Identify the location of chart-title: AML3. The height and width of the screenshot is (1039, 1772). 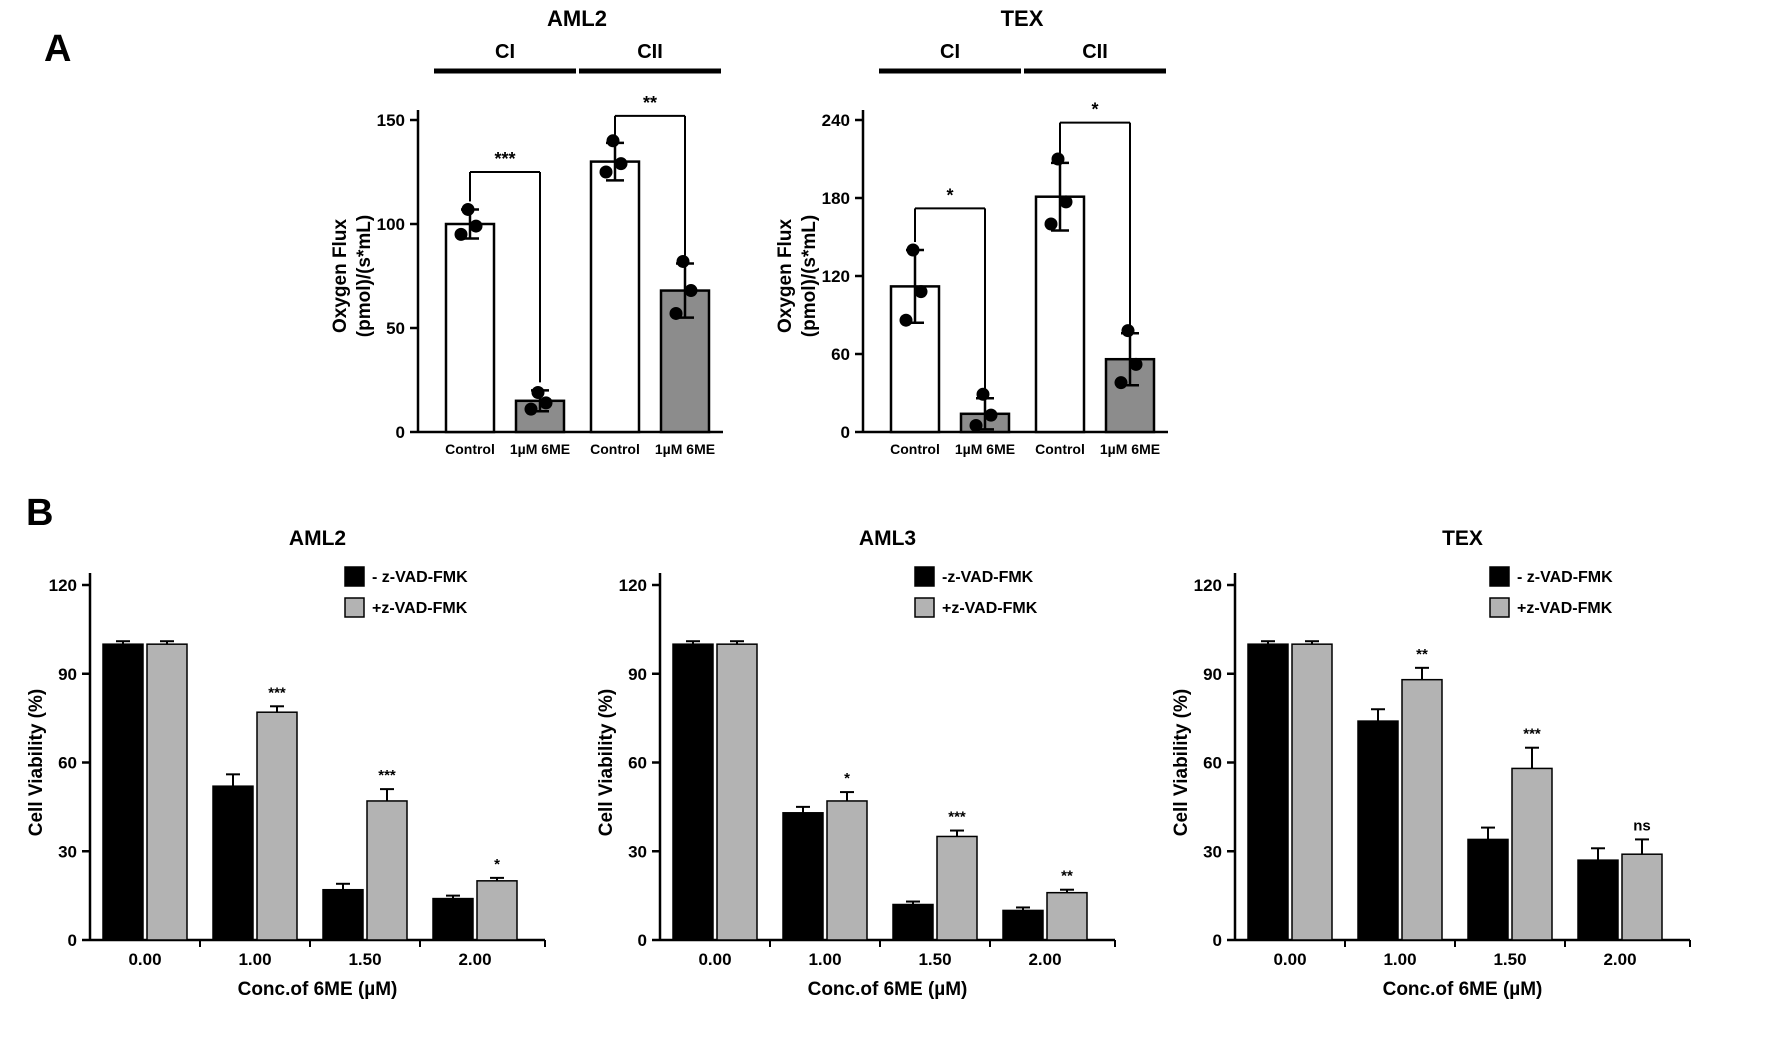
(887, 538).